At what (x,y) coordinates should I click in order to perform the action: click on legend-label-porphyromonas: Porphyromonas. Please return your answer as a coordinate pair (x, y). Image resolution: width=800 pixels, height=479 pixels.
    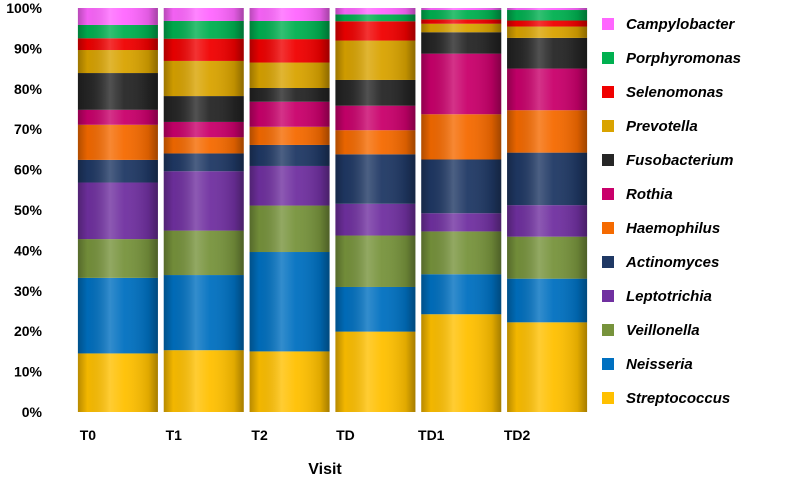
    Looking at the image, I should click on (683, 58).